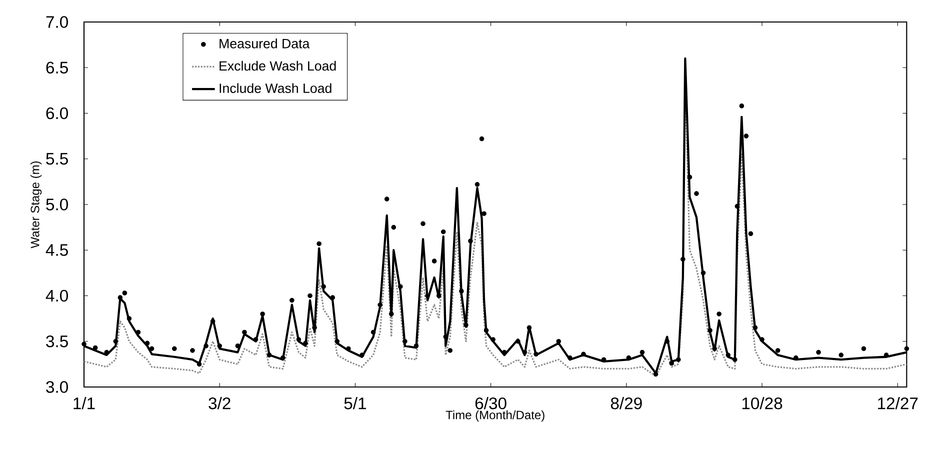  I want to click on x-tick-label: 10/28, so click(762, 403).